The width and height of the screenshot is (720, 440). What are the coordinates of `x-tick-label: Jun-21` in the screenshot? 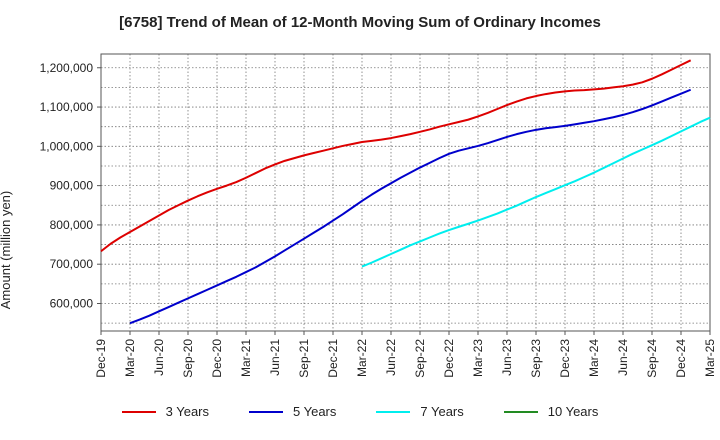 It's located at (275, 357).